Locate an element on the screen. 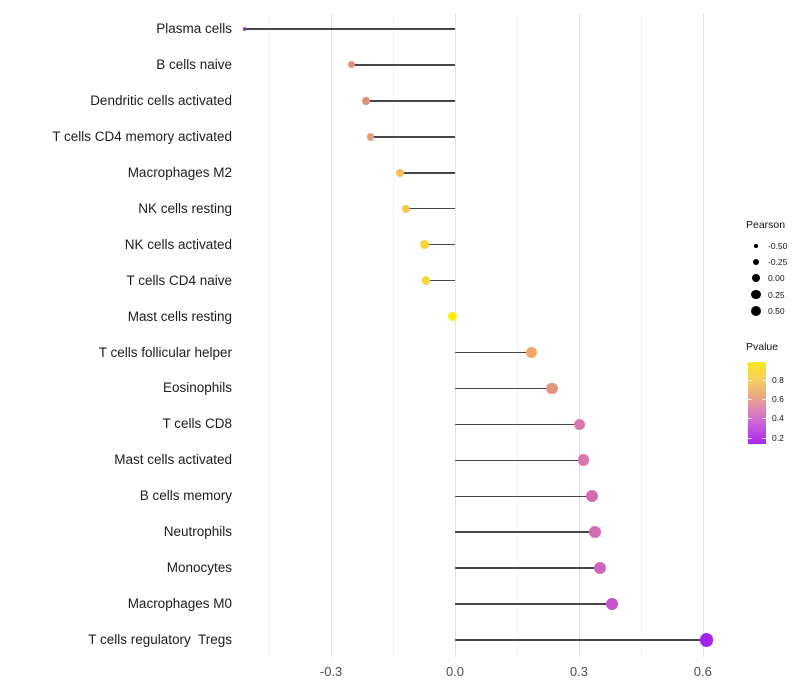 The width and height of the screenshot is (800, 700). colorbar-tick-label: 0.2 is located at coordinates (778, 437).